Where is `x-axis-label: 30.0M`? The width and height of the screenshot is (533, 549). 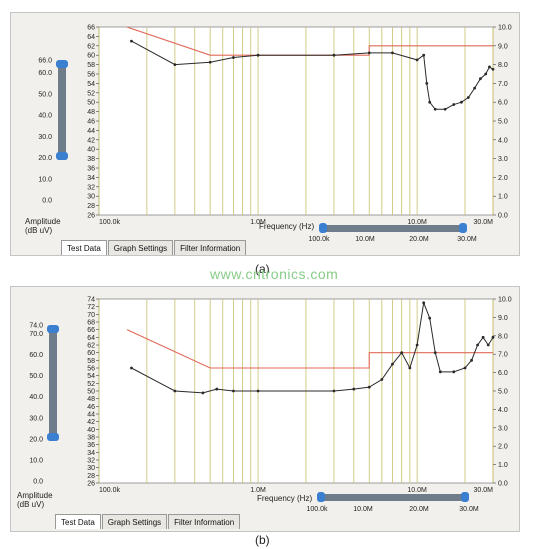
x-axis-label: 30.0M is located at coordinates (484, 222).